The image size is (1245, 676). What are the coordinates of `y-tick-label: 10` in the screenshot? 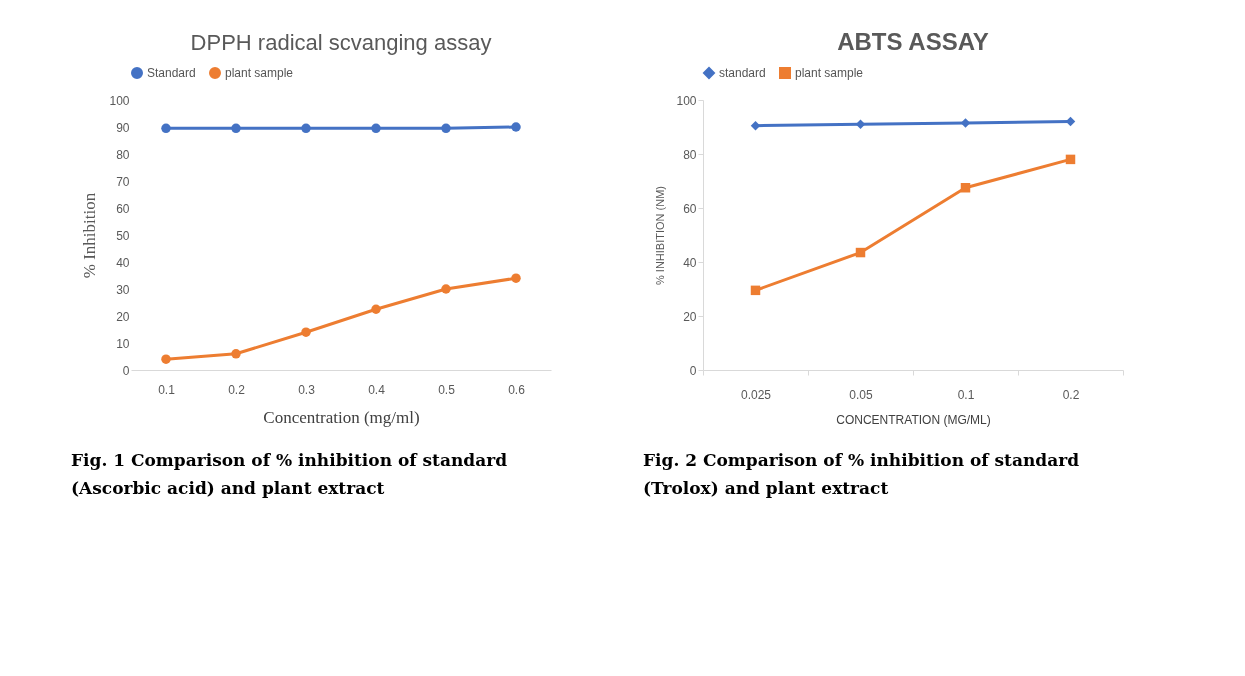 It's located at (123, 343).